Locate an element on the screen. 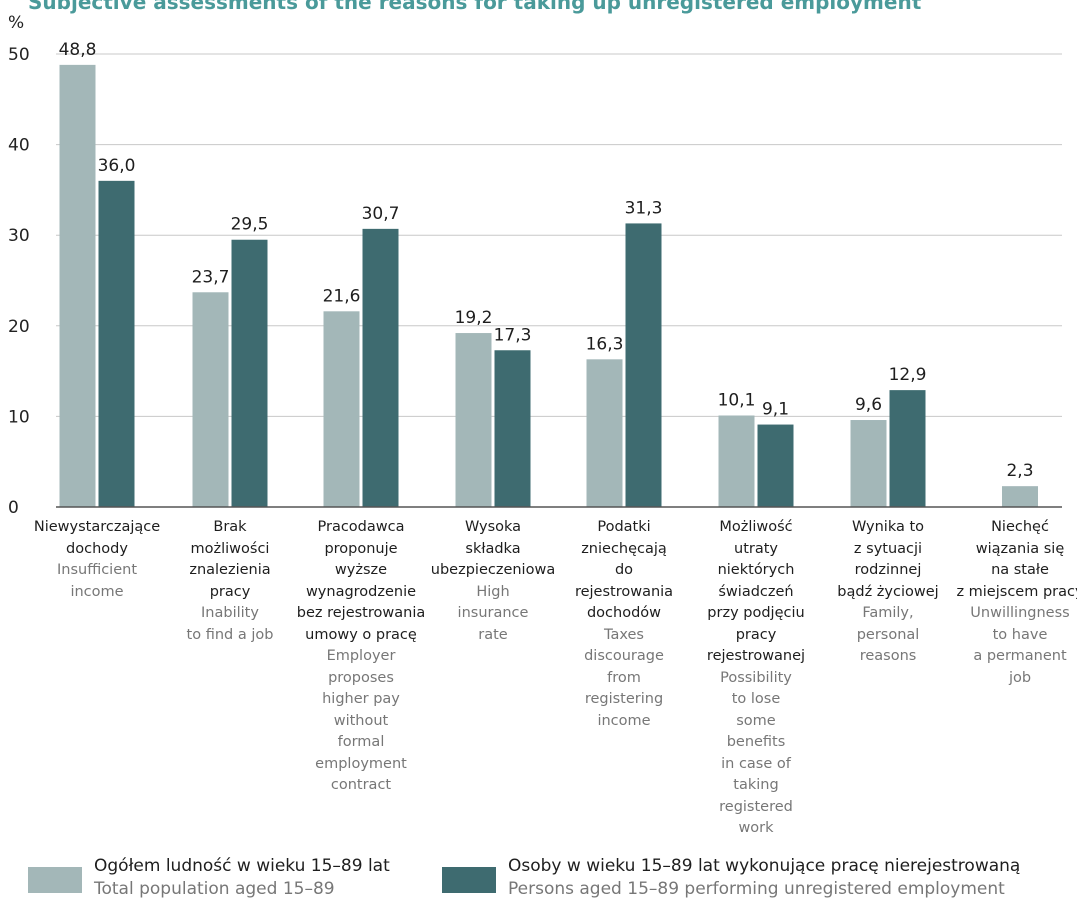 The width and height of the screenshot is (1077, 923). legend-label-en: Total population aged 15–89 is located at coordinates (214, 889).